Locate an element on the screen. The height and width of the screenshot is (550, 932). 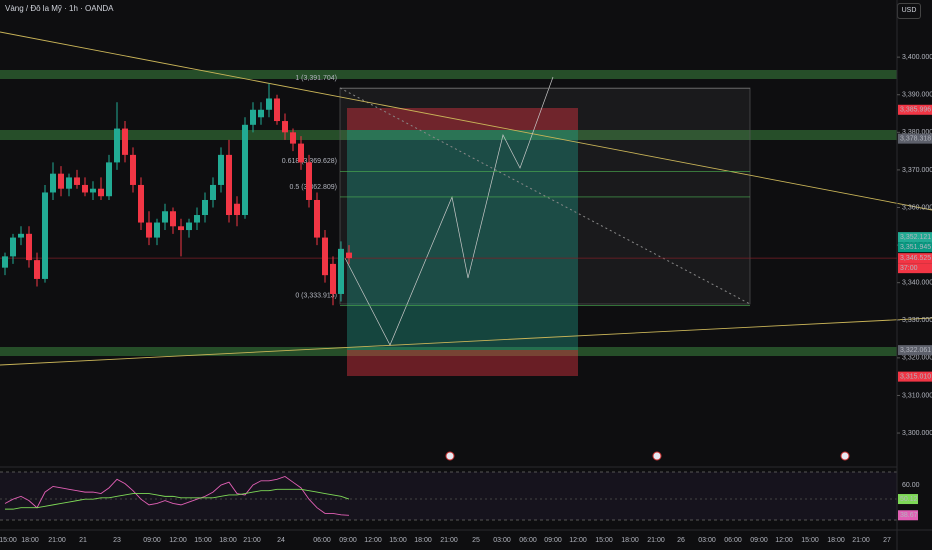
price-tag-label: 3,315.010 is located at coordinates (915, 376).